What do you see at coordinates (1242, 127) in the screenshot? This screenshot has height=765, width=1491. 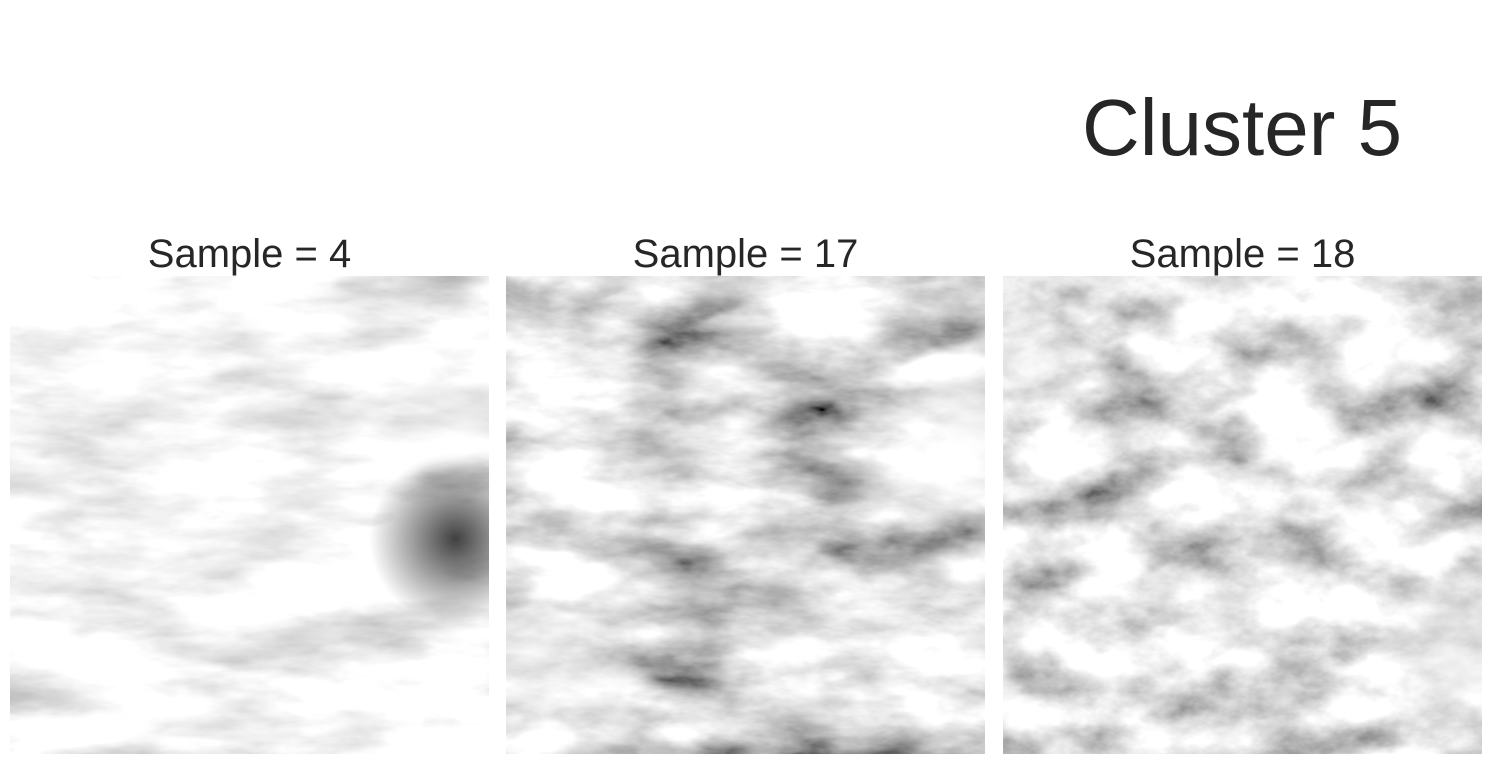 I see `figure-title: Cluster 5` at bounding box center [1242, 127].